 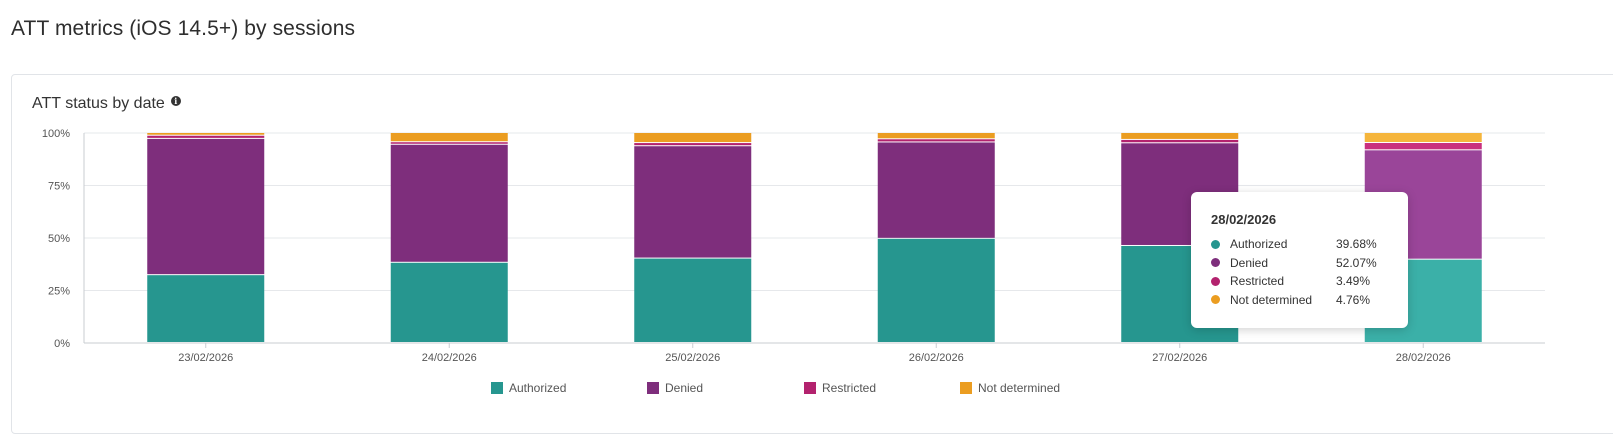 I want to click on tooltip-value: 3.49%, so click(x=1353, y=281).